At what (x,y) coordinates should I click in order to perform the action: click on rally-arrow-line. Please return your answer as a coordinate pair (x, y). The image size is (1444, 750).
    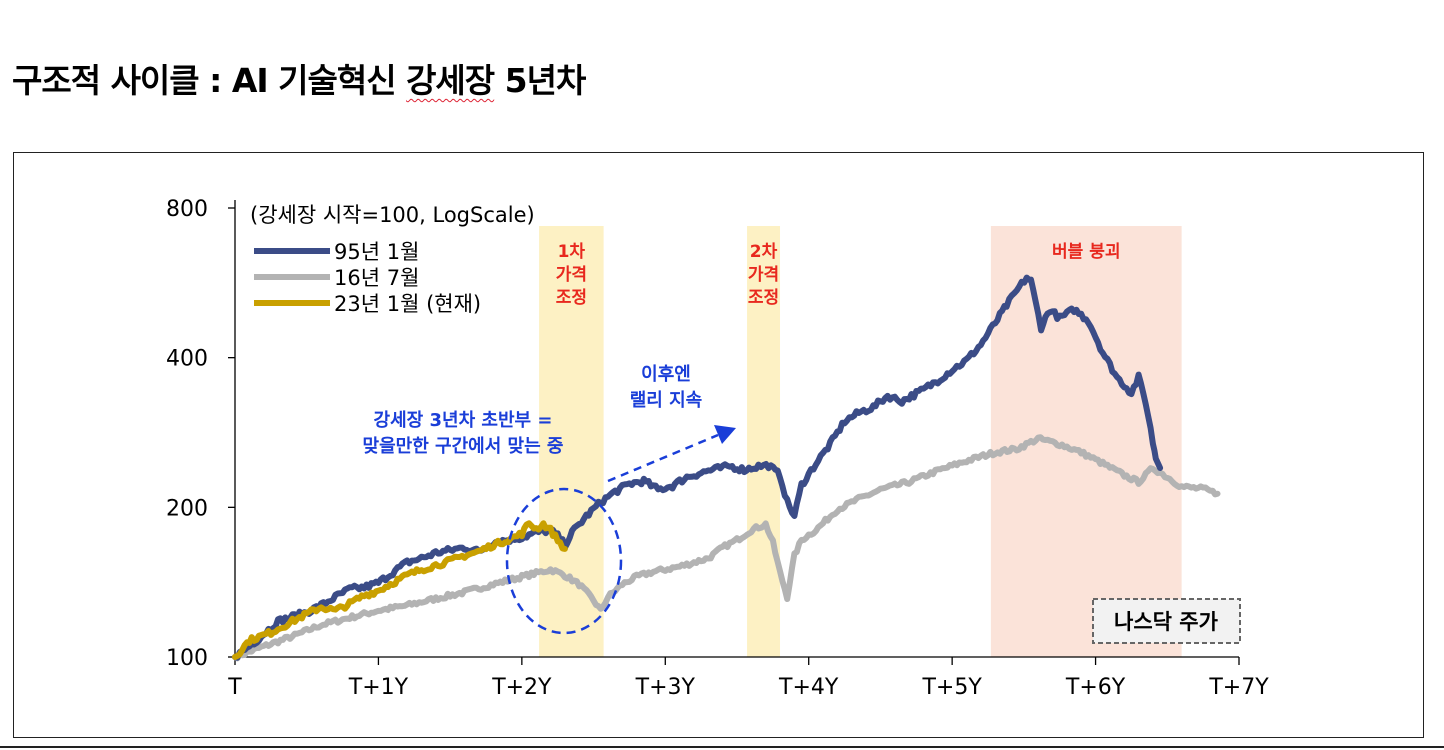
    Looking at the image, I should click on (663, 458).